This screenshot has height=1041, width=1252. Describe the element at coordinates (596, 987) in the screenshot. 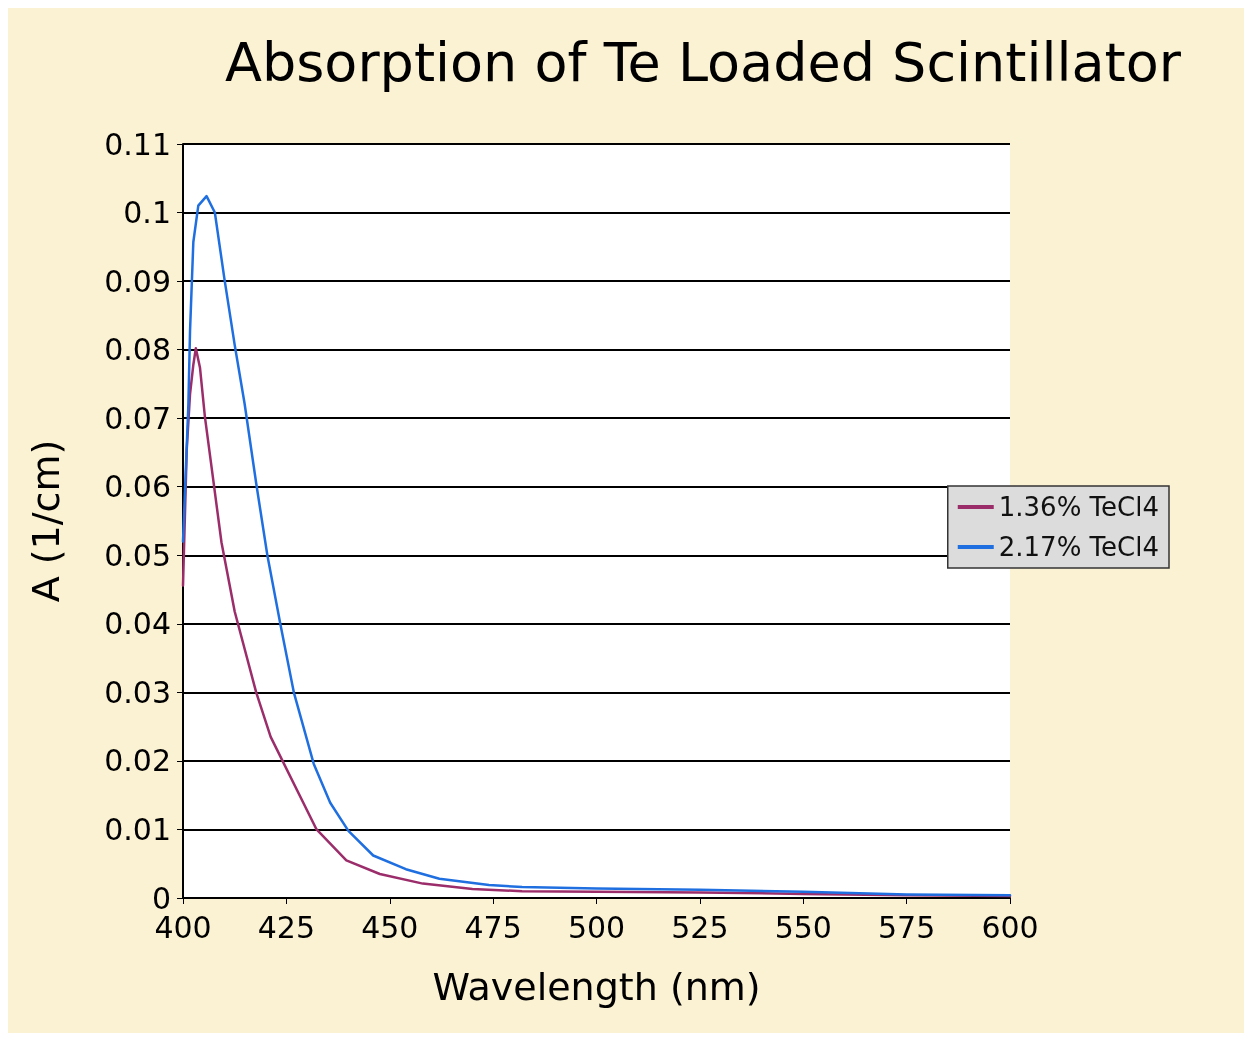

I see `x-axis-title: Wavelength (nm)` at that location.